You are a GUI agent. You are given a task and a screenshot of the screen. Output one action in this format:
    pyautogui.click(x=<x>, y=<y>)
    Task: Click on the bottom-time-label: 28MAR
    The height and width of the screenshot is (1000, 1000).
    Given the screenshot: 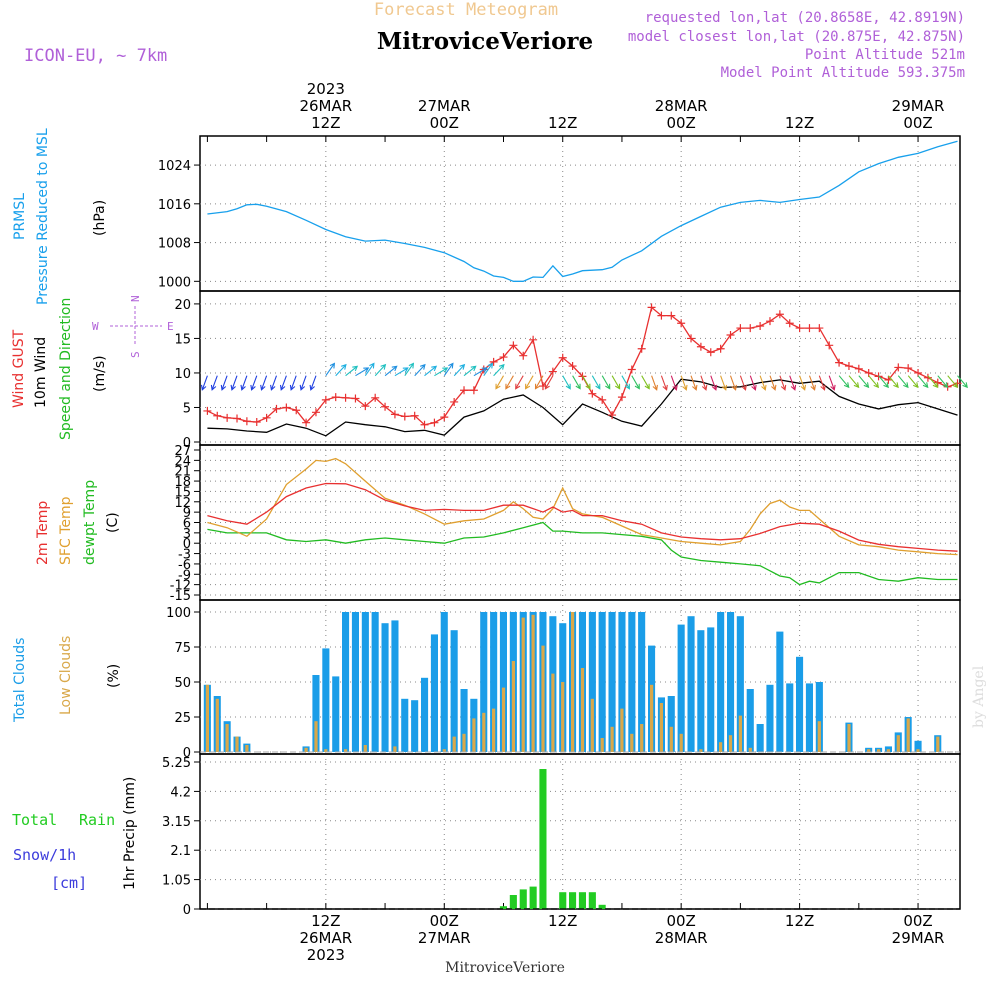 What is the action you would take?
    pyautogui.click(x=681, y=938)
    